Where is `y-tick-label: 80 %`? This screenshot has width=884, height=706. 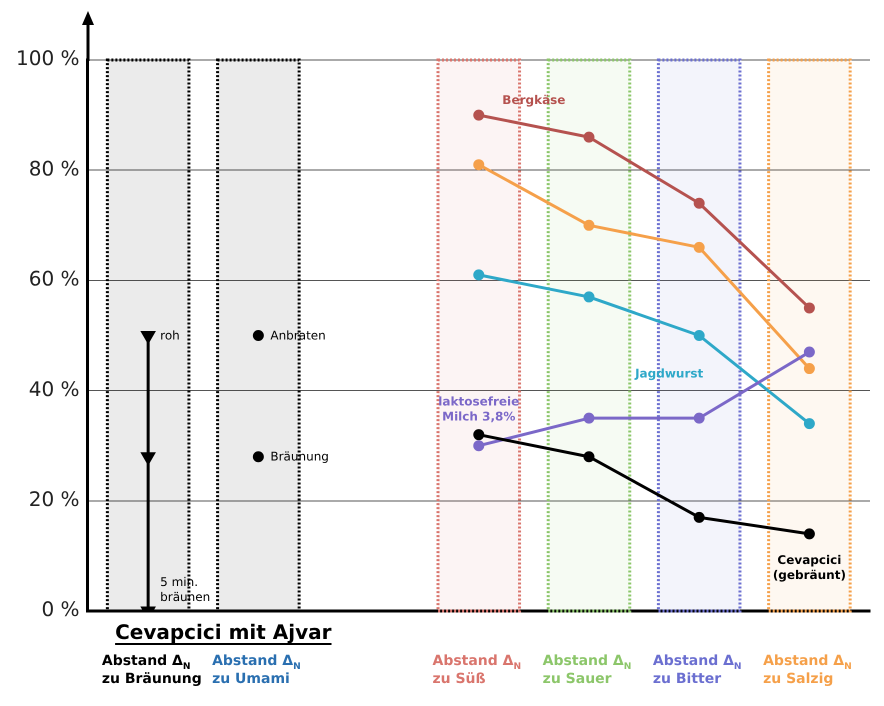
y-tick-label: 80 % is located at coordinates (54, 168).